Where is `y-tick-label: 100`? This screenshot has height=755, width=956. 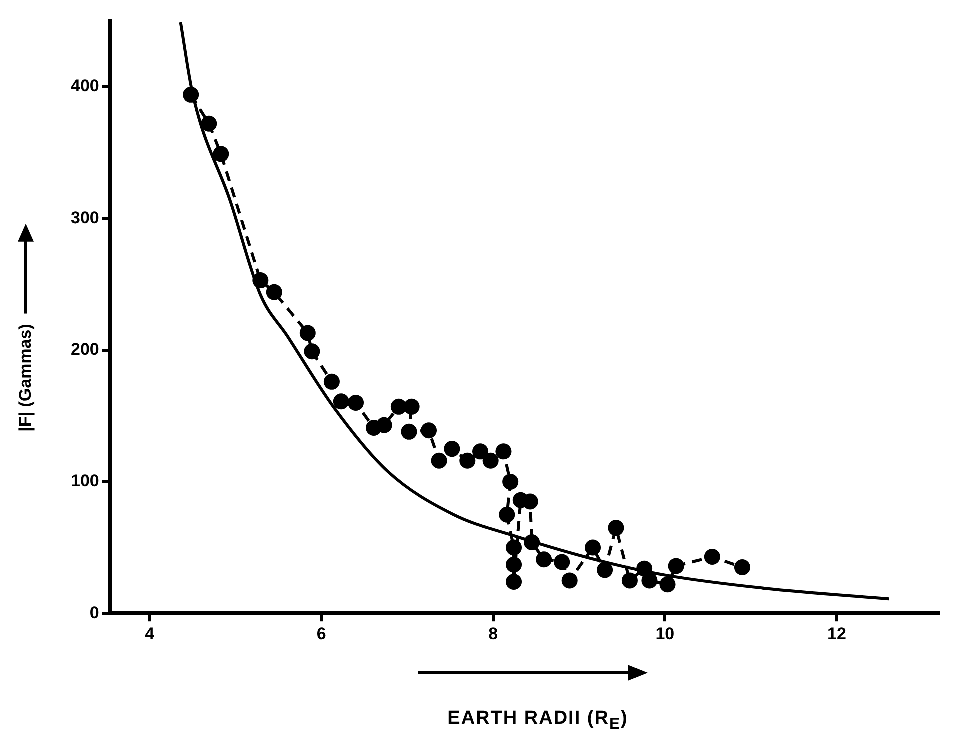 y-tick-label: 100 is located at coordinates (85, 481).